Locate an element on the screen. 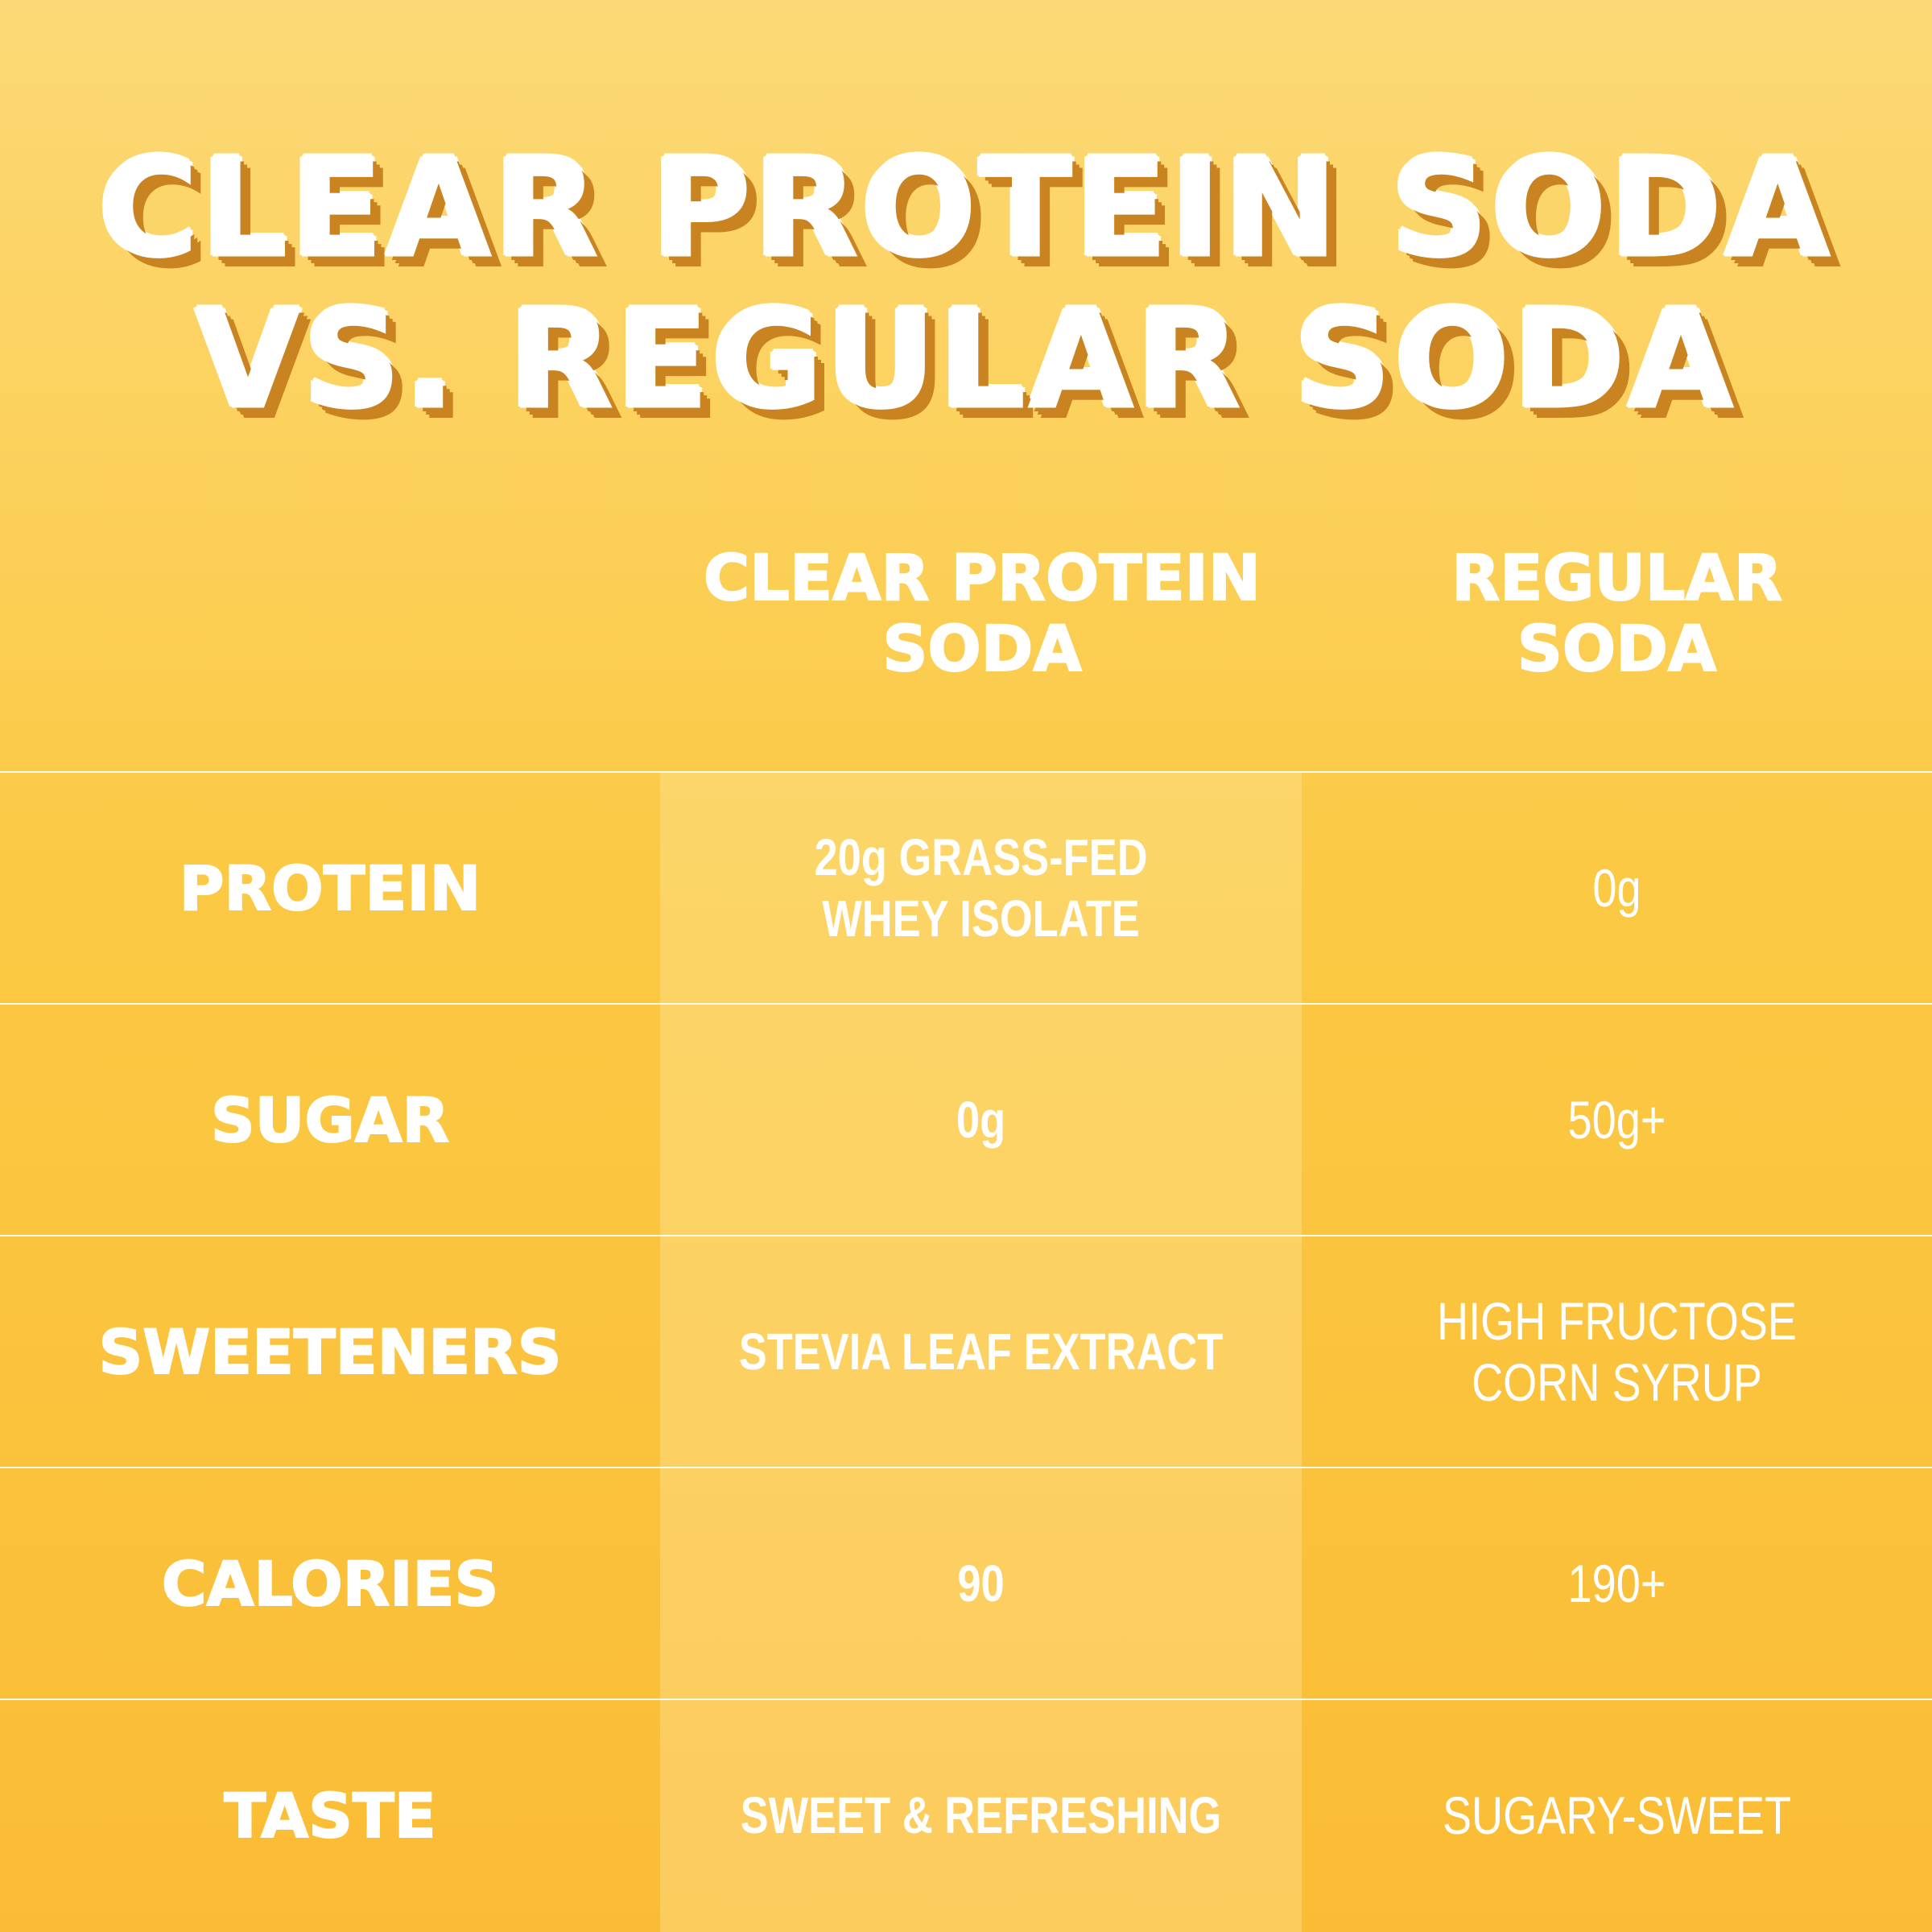 The image size is (1932, 1932). regular-value: 50g+ is located at coordinates (1616, 1120).